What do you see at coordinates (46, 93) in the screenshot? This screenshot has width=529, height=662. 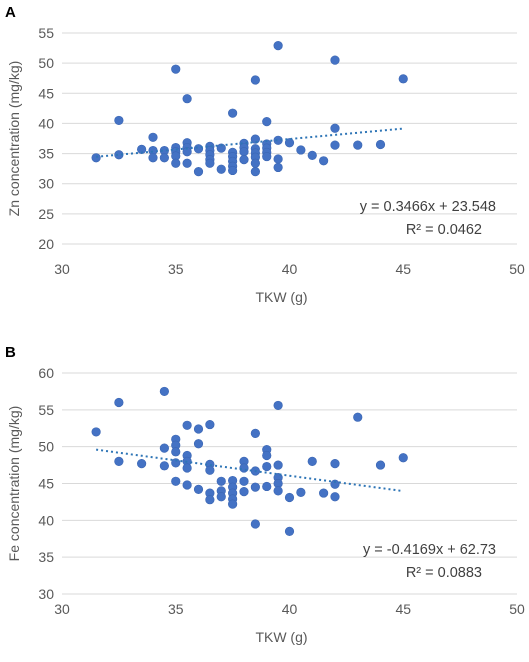 I see `panel-a-y-tick-label: 45` at bounding box center [46, 93].